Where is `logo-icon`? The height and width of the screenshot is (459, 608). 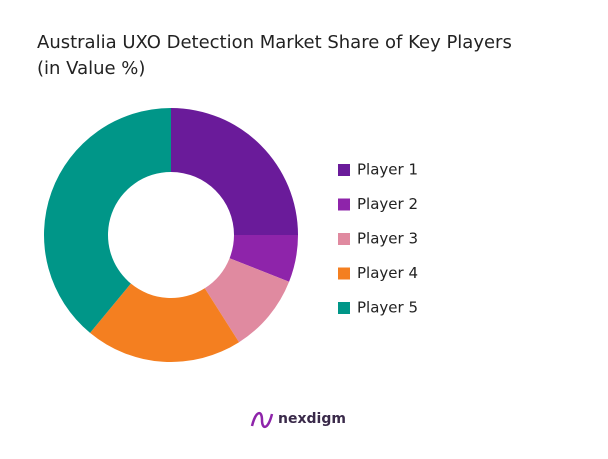
logo-icon is located at coordinates (262, 420).